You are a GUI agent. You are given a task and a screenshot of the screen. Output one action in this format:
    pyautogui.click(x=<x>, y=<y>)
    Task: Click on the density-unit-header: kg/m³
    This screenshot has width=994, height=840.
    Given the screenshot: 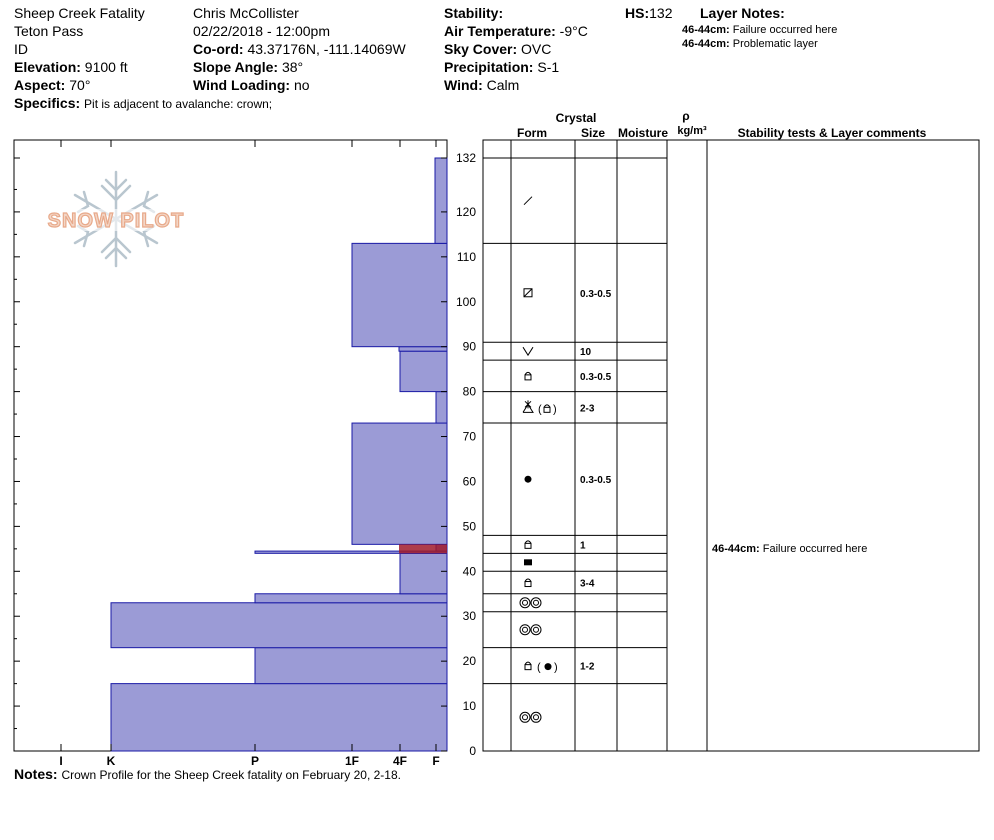 What is the action you would take?
    pyautogui.click(x=692, y=131)
    